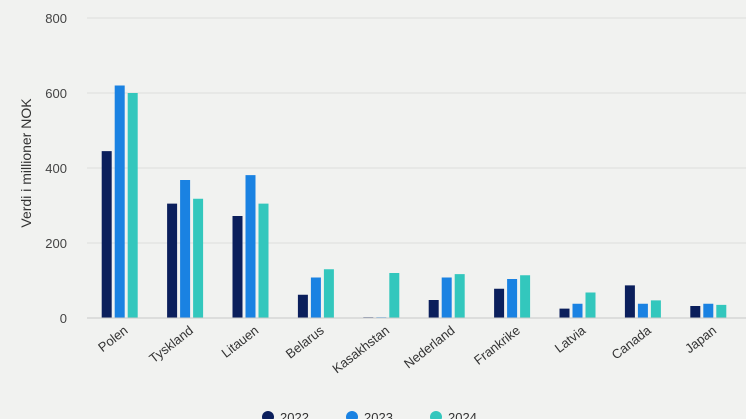 This screenshot has width=746, height=419. I want to click on y-axis-title: Verdi i millioner NOK, so click(26, 163).